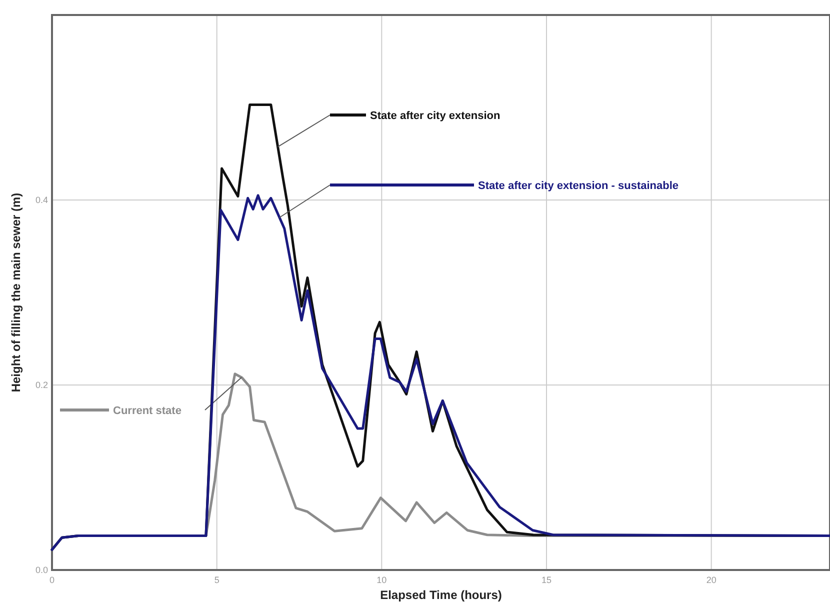  I want to click on y-tick-label: 0.4, so click(41, 200).